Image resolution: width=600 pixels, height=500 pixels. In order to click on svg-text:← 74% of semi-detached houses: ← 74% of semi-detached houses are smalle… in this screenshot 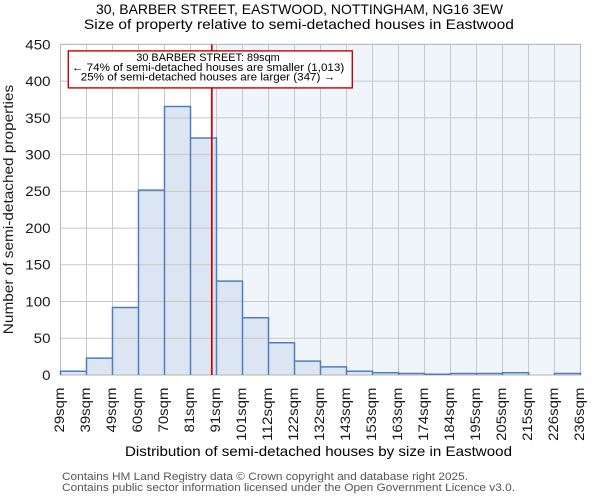, I will do `click(208, 68)`.